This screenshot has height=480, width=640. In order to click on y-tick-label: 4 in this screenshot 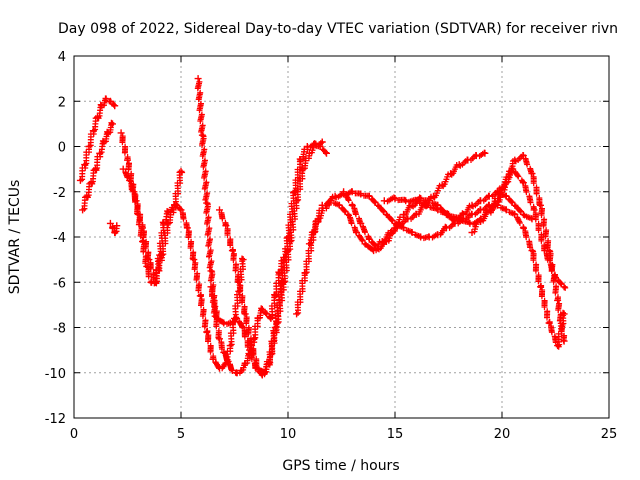, I will do `click(62, 57)`.